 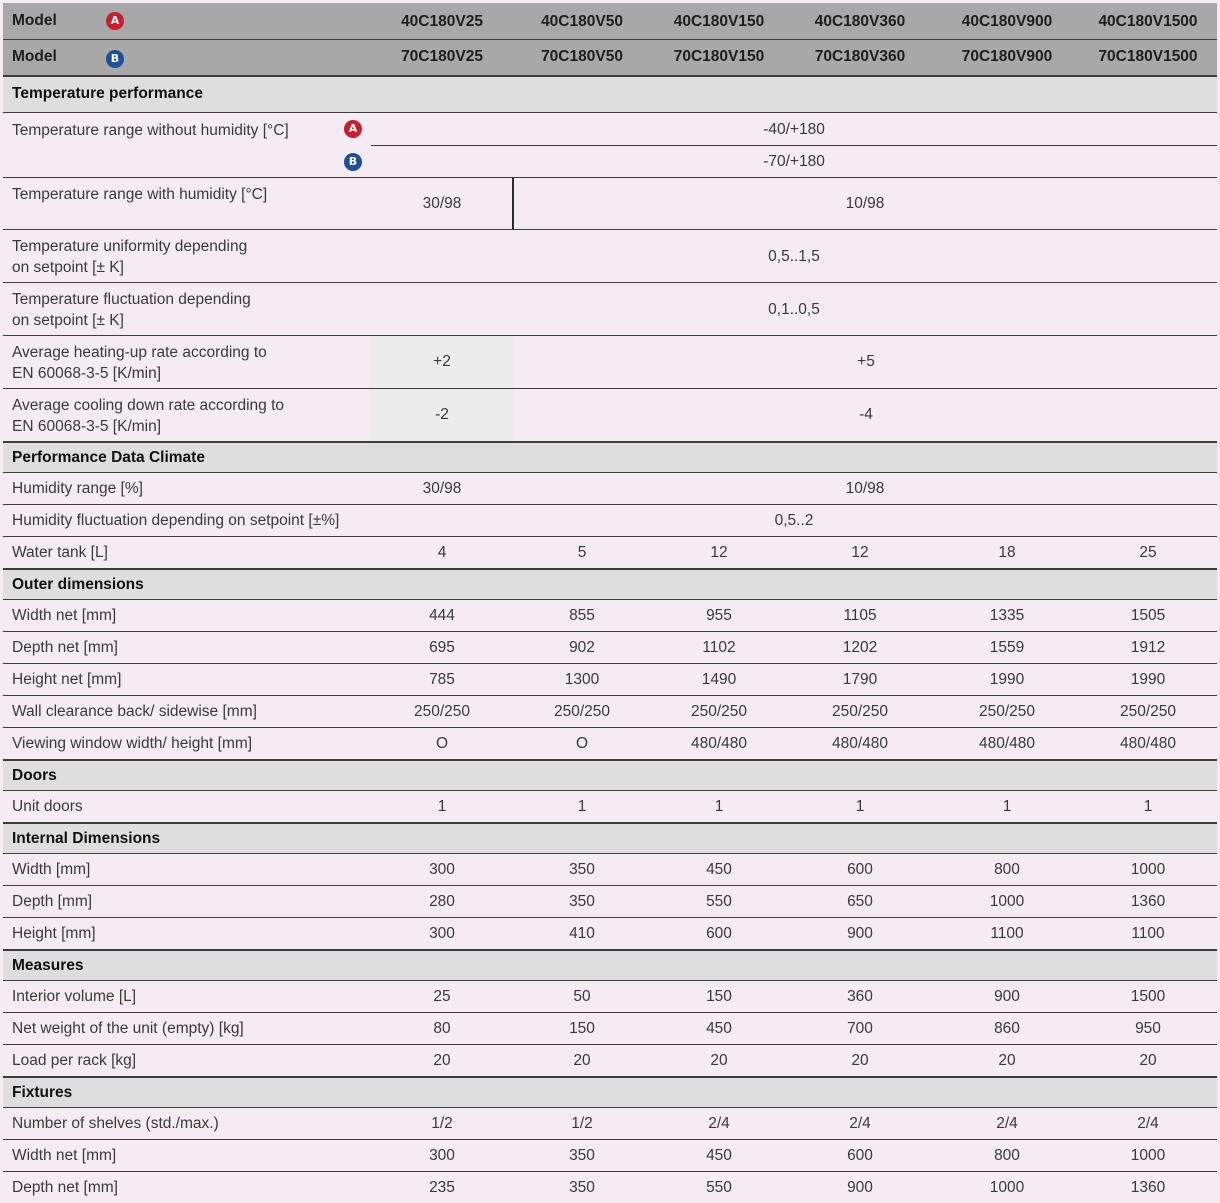 I want to click on row-label: EN 60068-3-5 [K/min], so click(x=87, y=426).